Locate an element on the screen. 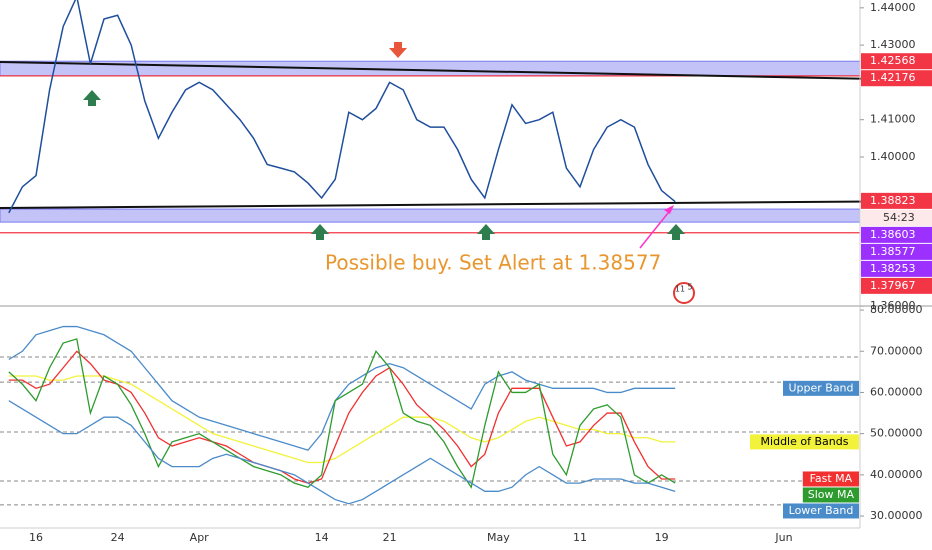 Image resolution: width=932 pixels, height=550 pixels. price-tag-label: 1.38253 is located at coordinates (893, 268).